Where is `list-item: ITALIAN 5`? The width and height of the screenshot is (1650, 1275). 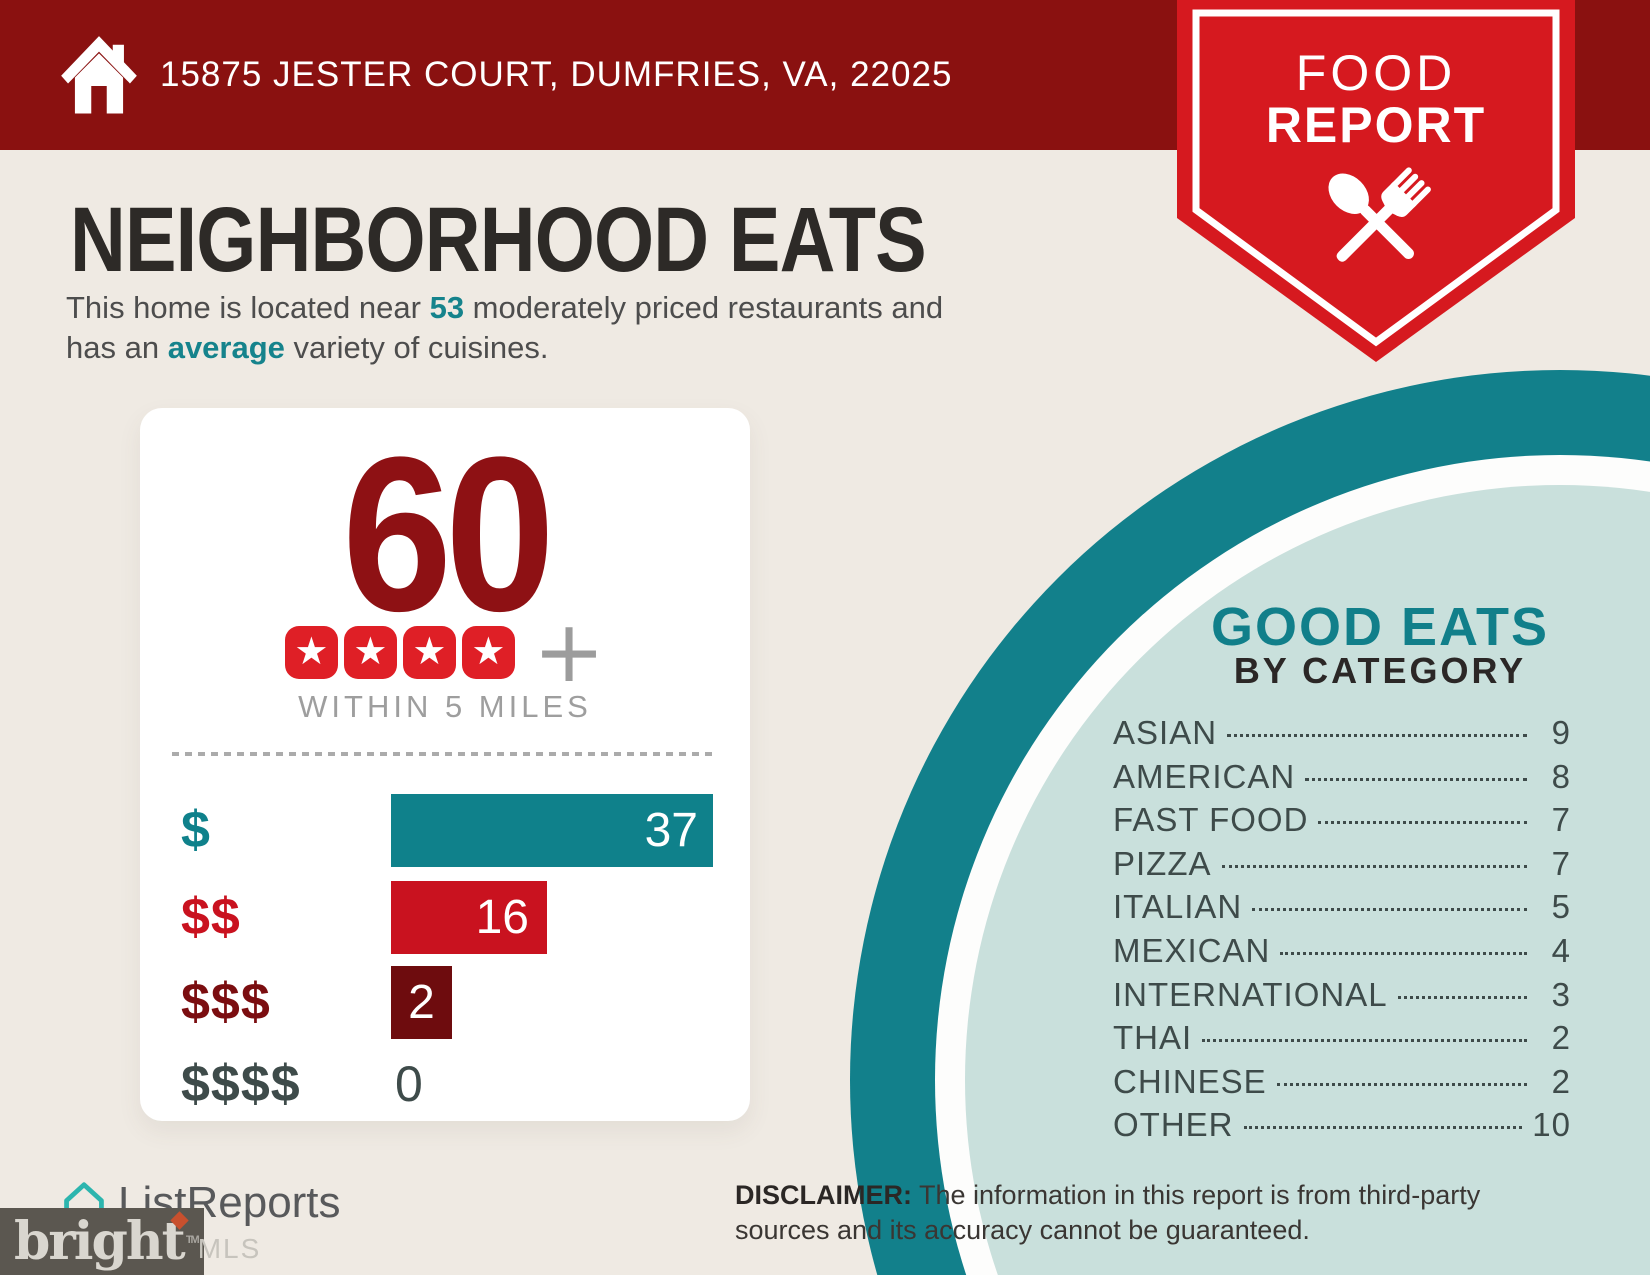 list-item: ITALIAN 5 is located at coordinates (1342, 910).